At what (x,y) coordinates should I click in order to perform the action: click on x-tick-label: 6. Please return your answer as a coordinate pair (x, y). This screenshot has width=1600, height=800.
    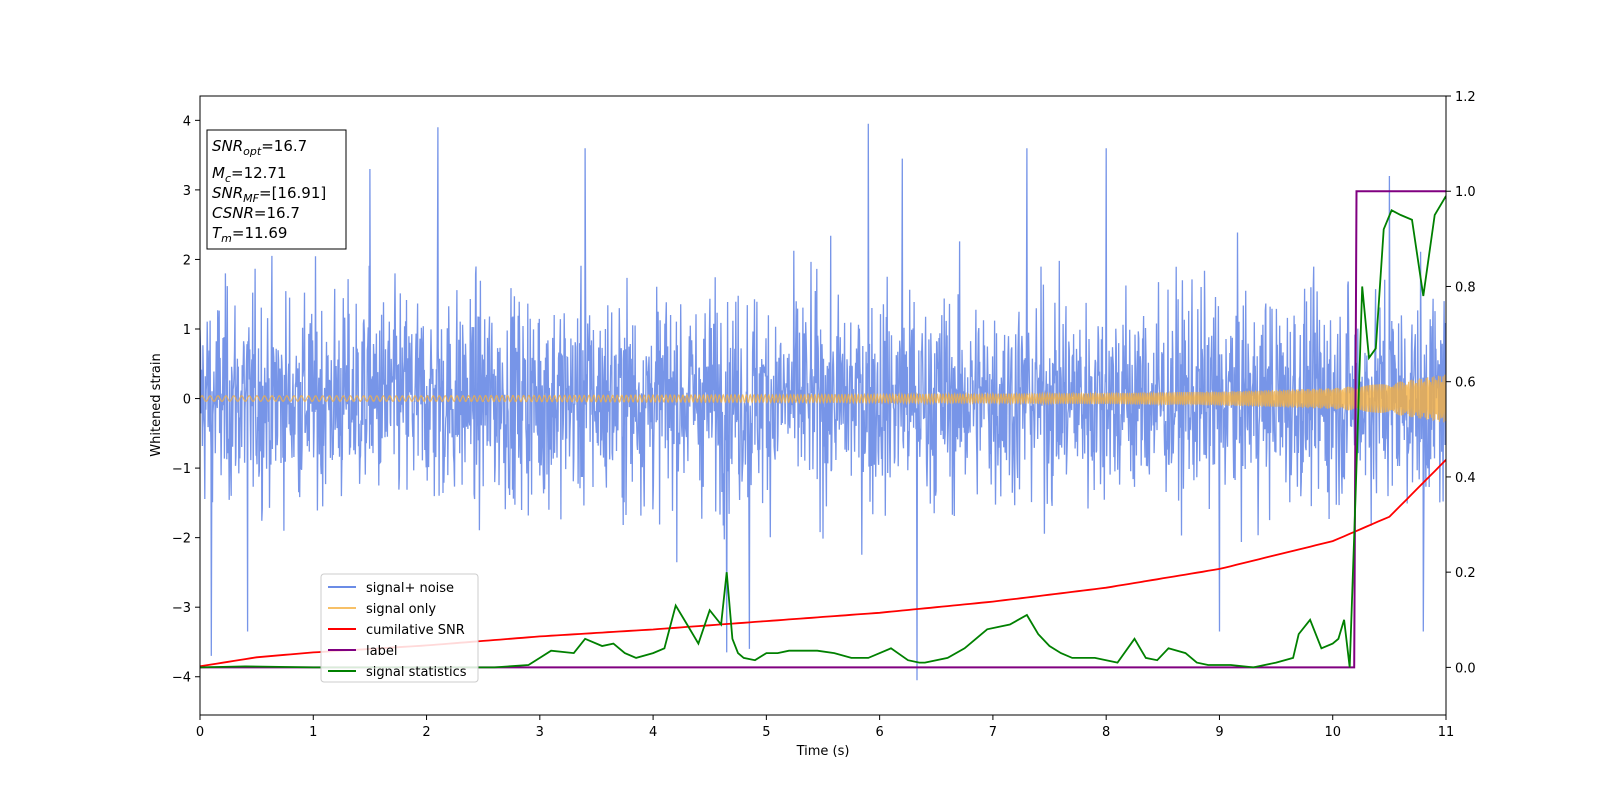
    Looking at the image, I should click on (879, 732).